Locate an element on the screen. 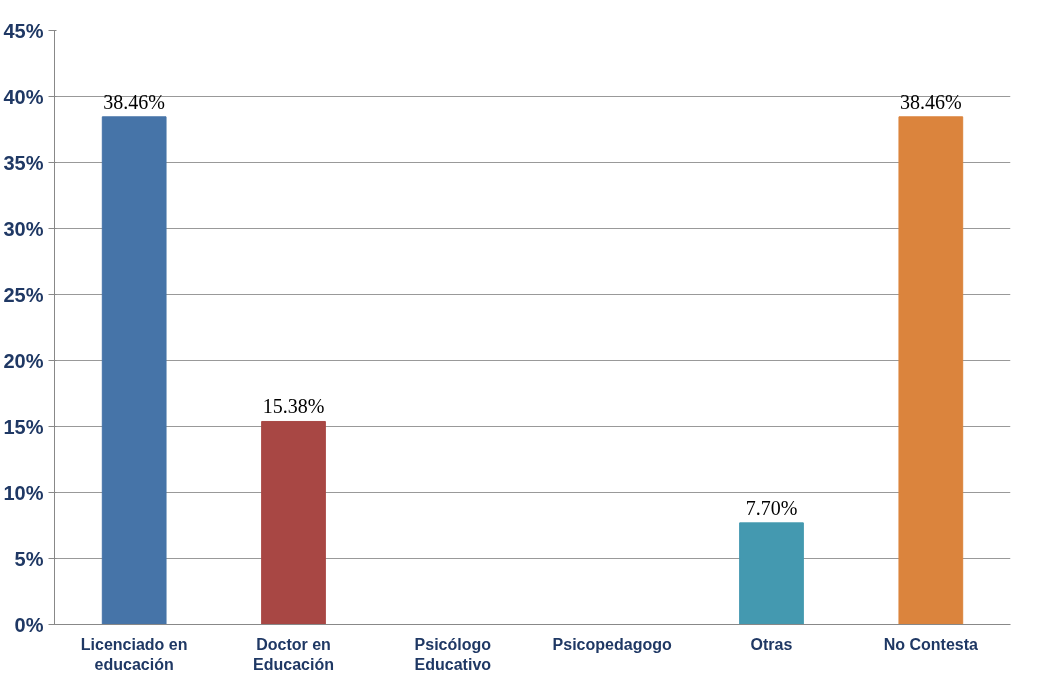  y-tick-label: 30% is located at coordinates (23, 228).